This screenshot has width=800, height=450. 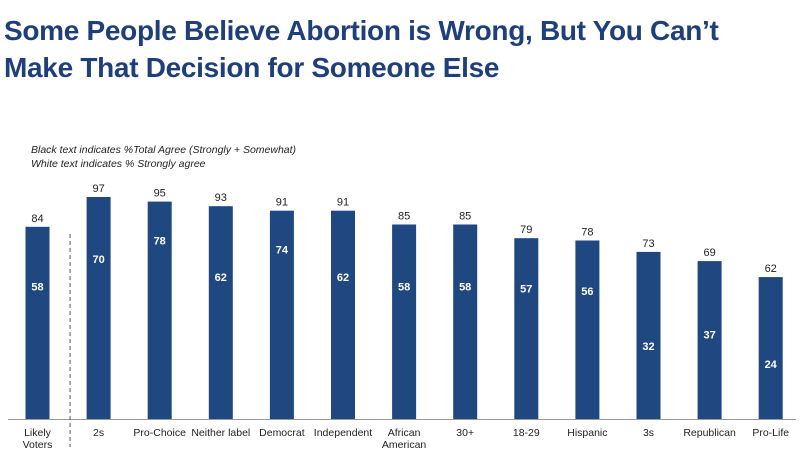 What do you see at coordinates (118, 164) in the screenshot?
I see `legend-strongly-agree-note: White text indicates % Strongly agree` at bounding box center [118, 164].